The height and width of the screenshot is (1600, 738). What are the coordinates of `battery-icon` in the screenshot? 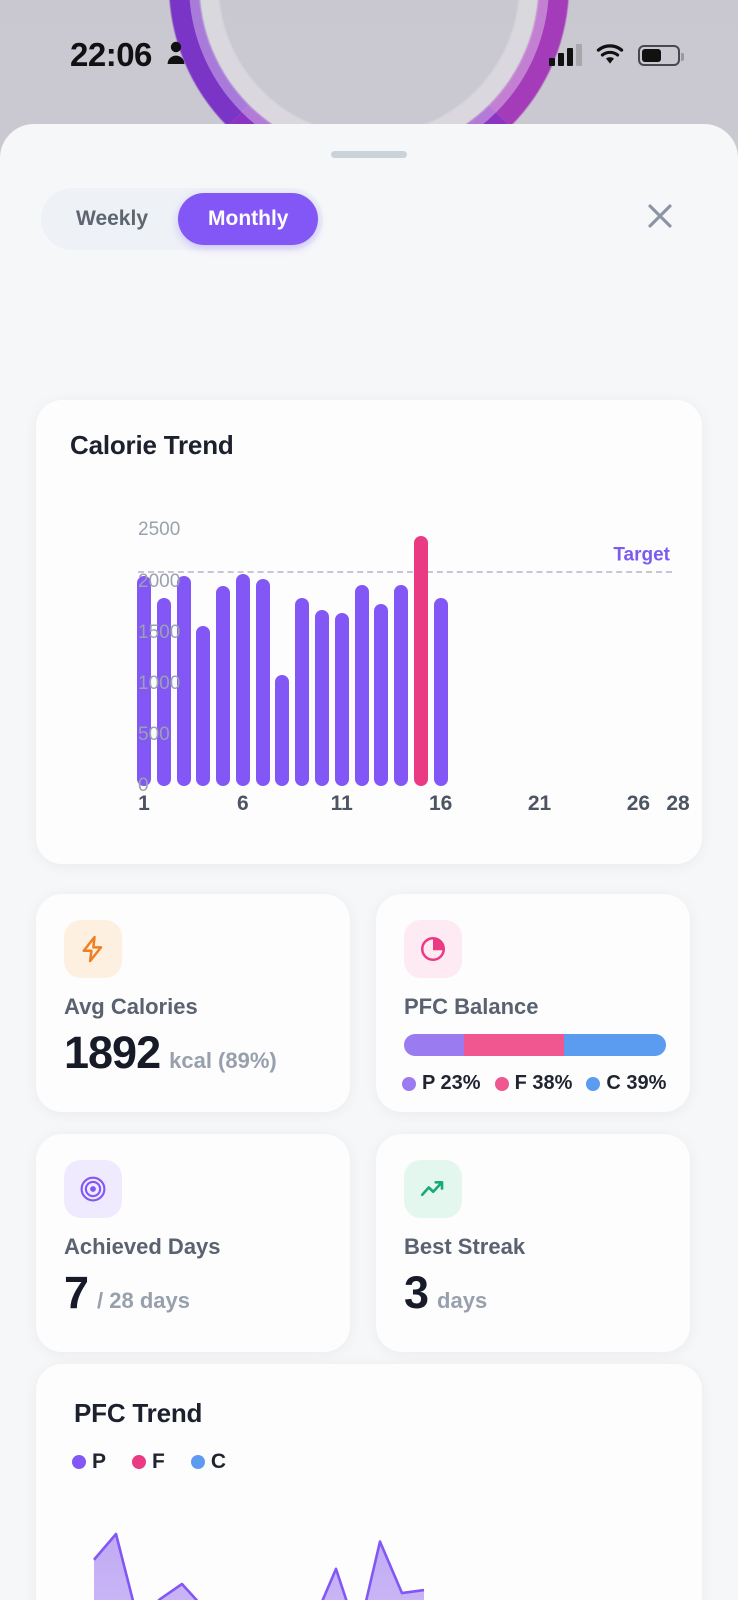 It's located at (661, 55).